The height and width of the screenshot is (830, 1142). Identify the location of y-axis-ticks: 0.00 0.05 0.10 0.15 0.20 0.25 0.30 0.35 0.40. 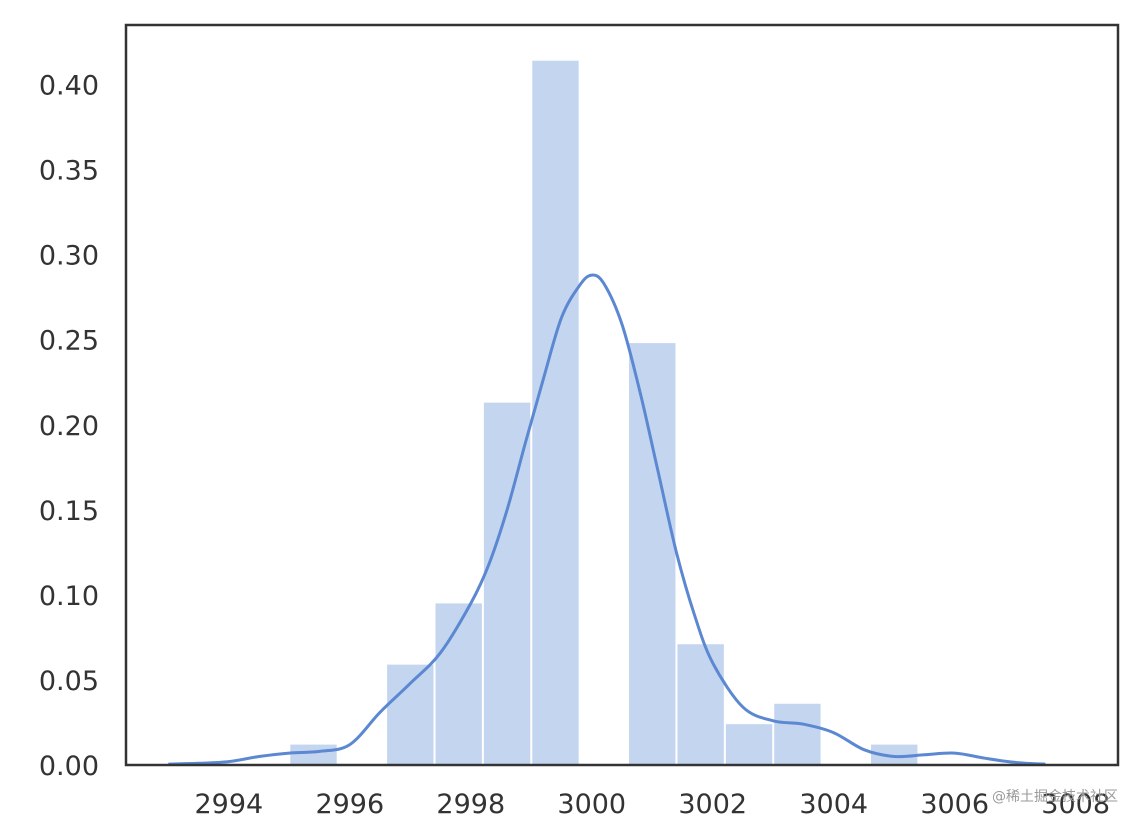
(69, 426).